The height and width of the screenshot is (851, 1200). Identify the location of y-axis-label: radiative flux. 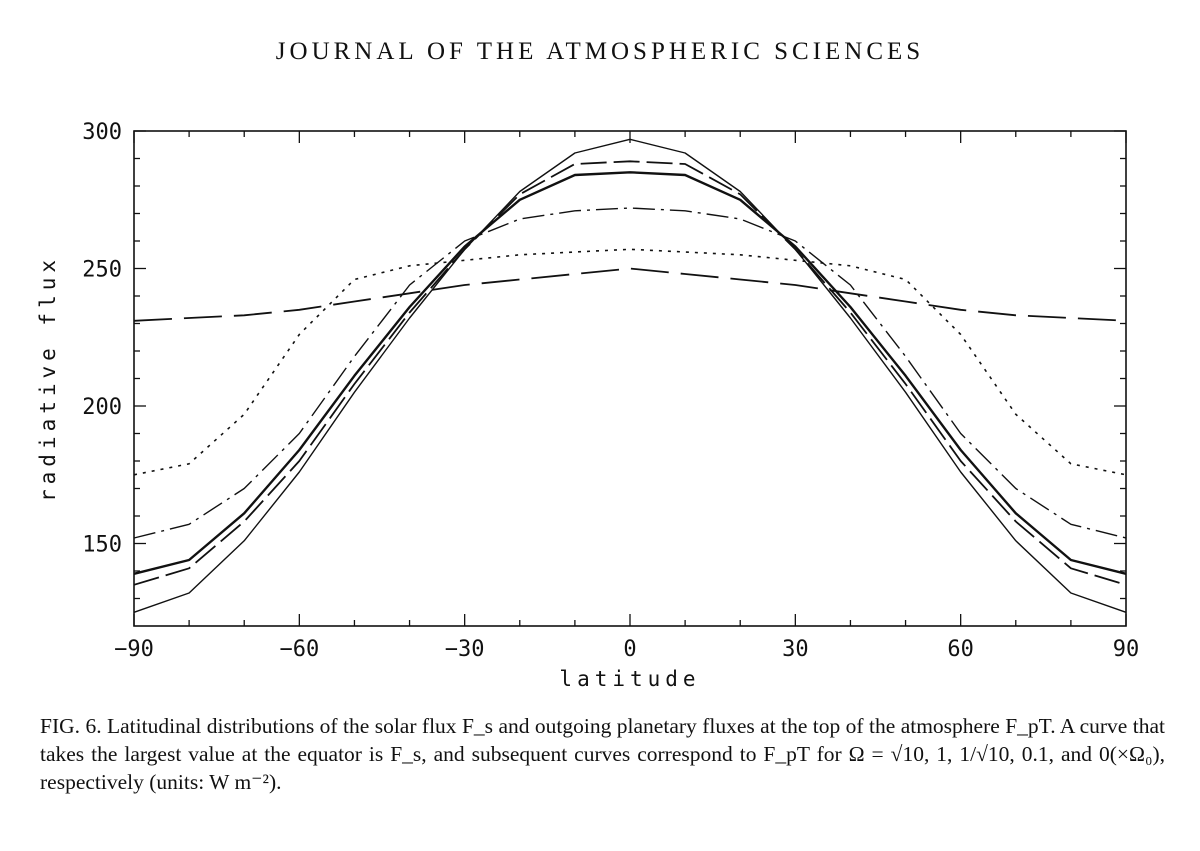
(48, 378).